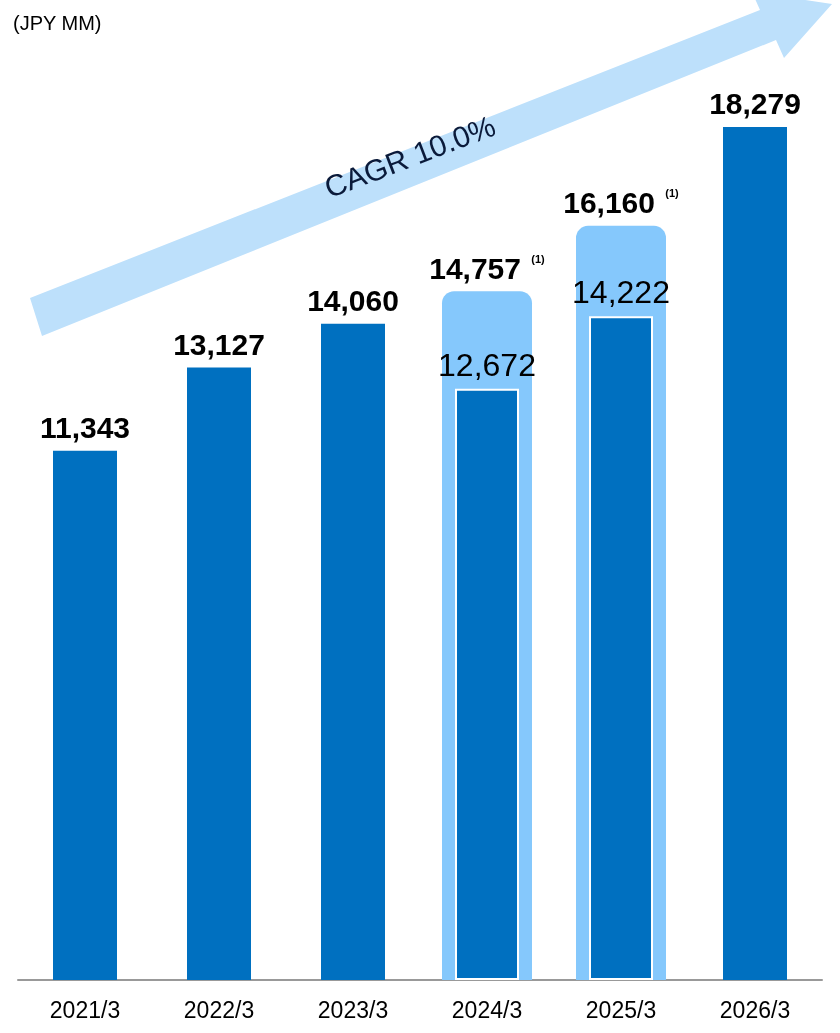 The image size is (840, 1033). Describe the element at coordinates (755, 104) in the screenshot. I see `data-label: 18,279` at that location.